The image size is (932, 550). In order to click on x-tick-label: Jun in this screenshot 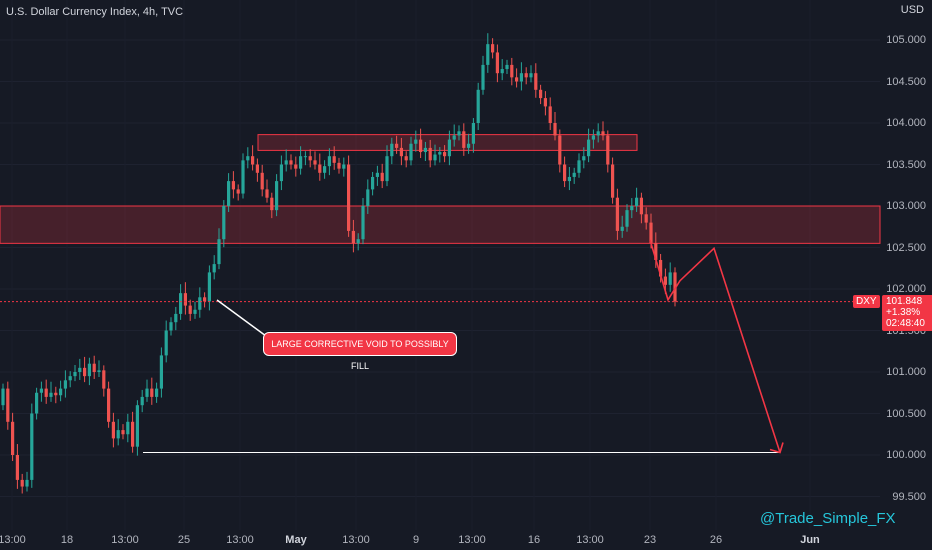, I will do `click(810, 540)`.